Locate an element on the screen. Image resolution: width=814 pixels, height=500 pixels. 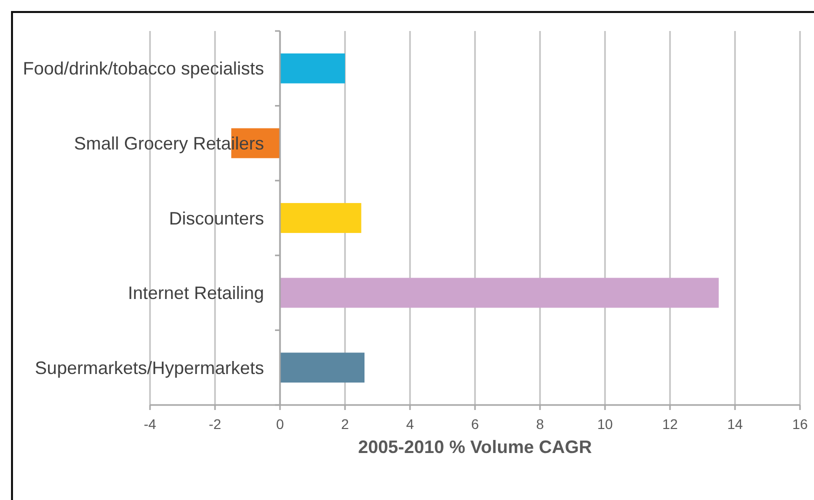
x-axis-title: 2005-2010 % Volume CAGR is located at coordinates (475, 447).